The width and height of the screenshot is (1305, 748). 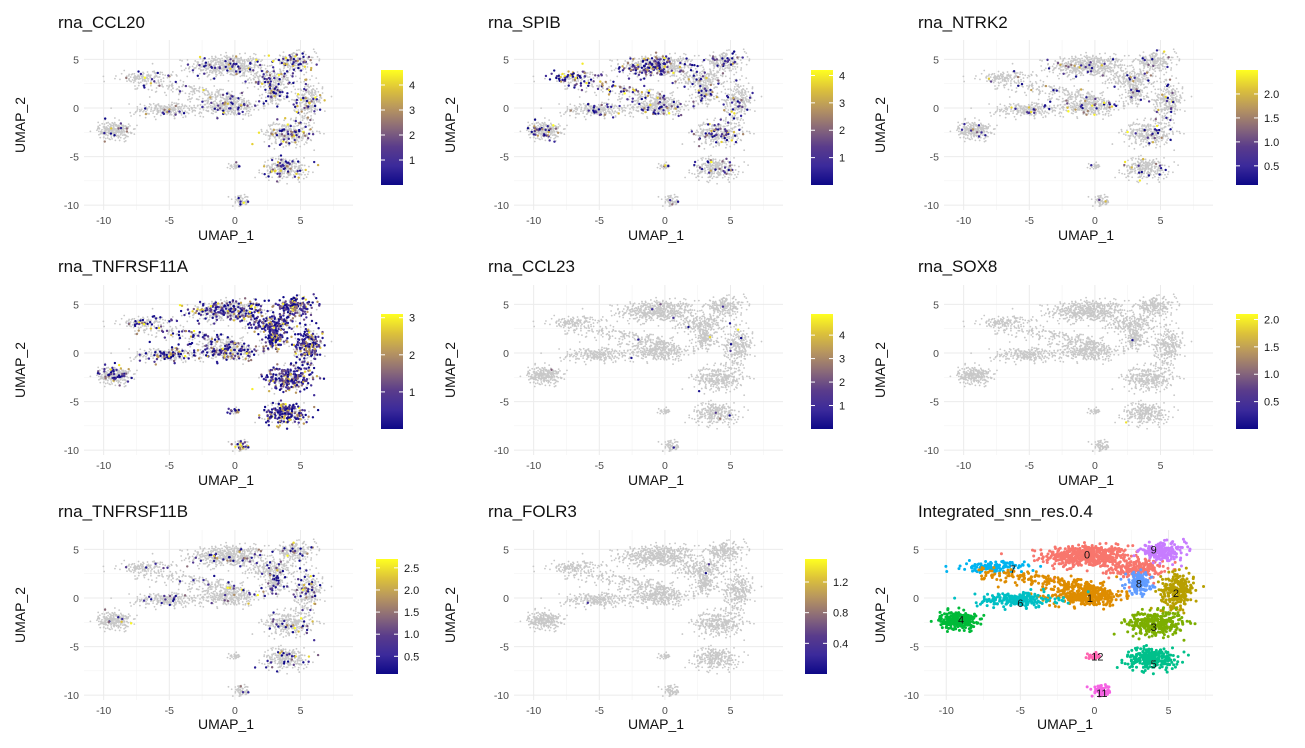 What do you see at coordinates (504, 158) in the screenshot?
I see `y-tick-label: -5` at bounding box center [504, 158].